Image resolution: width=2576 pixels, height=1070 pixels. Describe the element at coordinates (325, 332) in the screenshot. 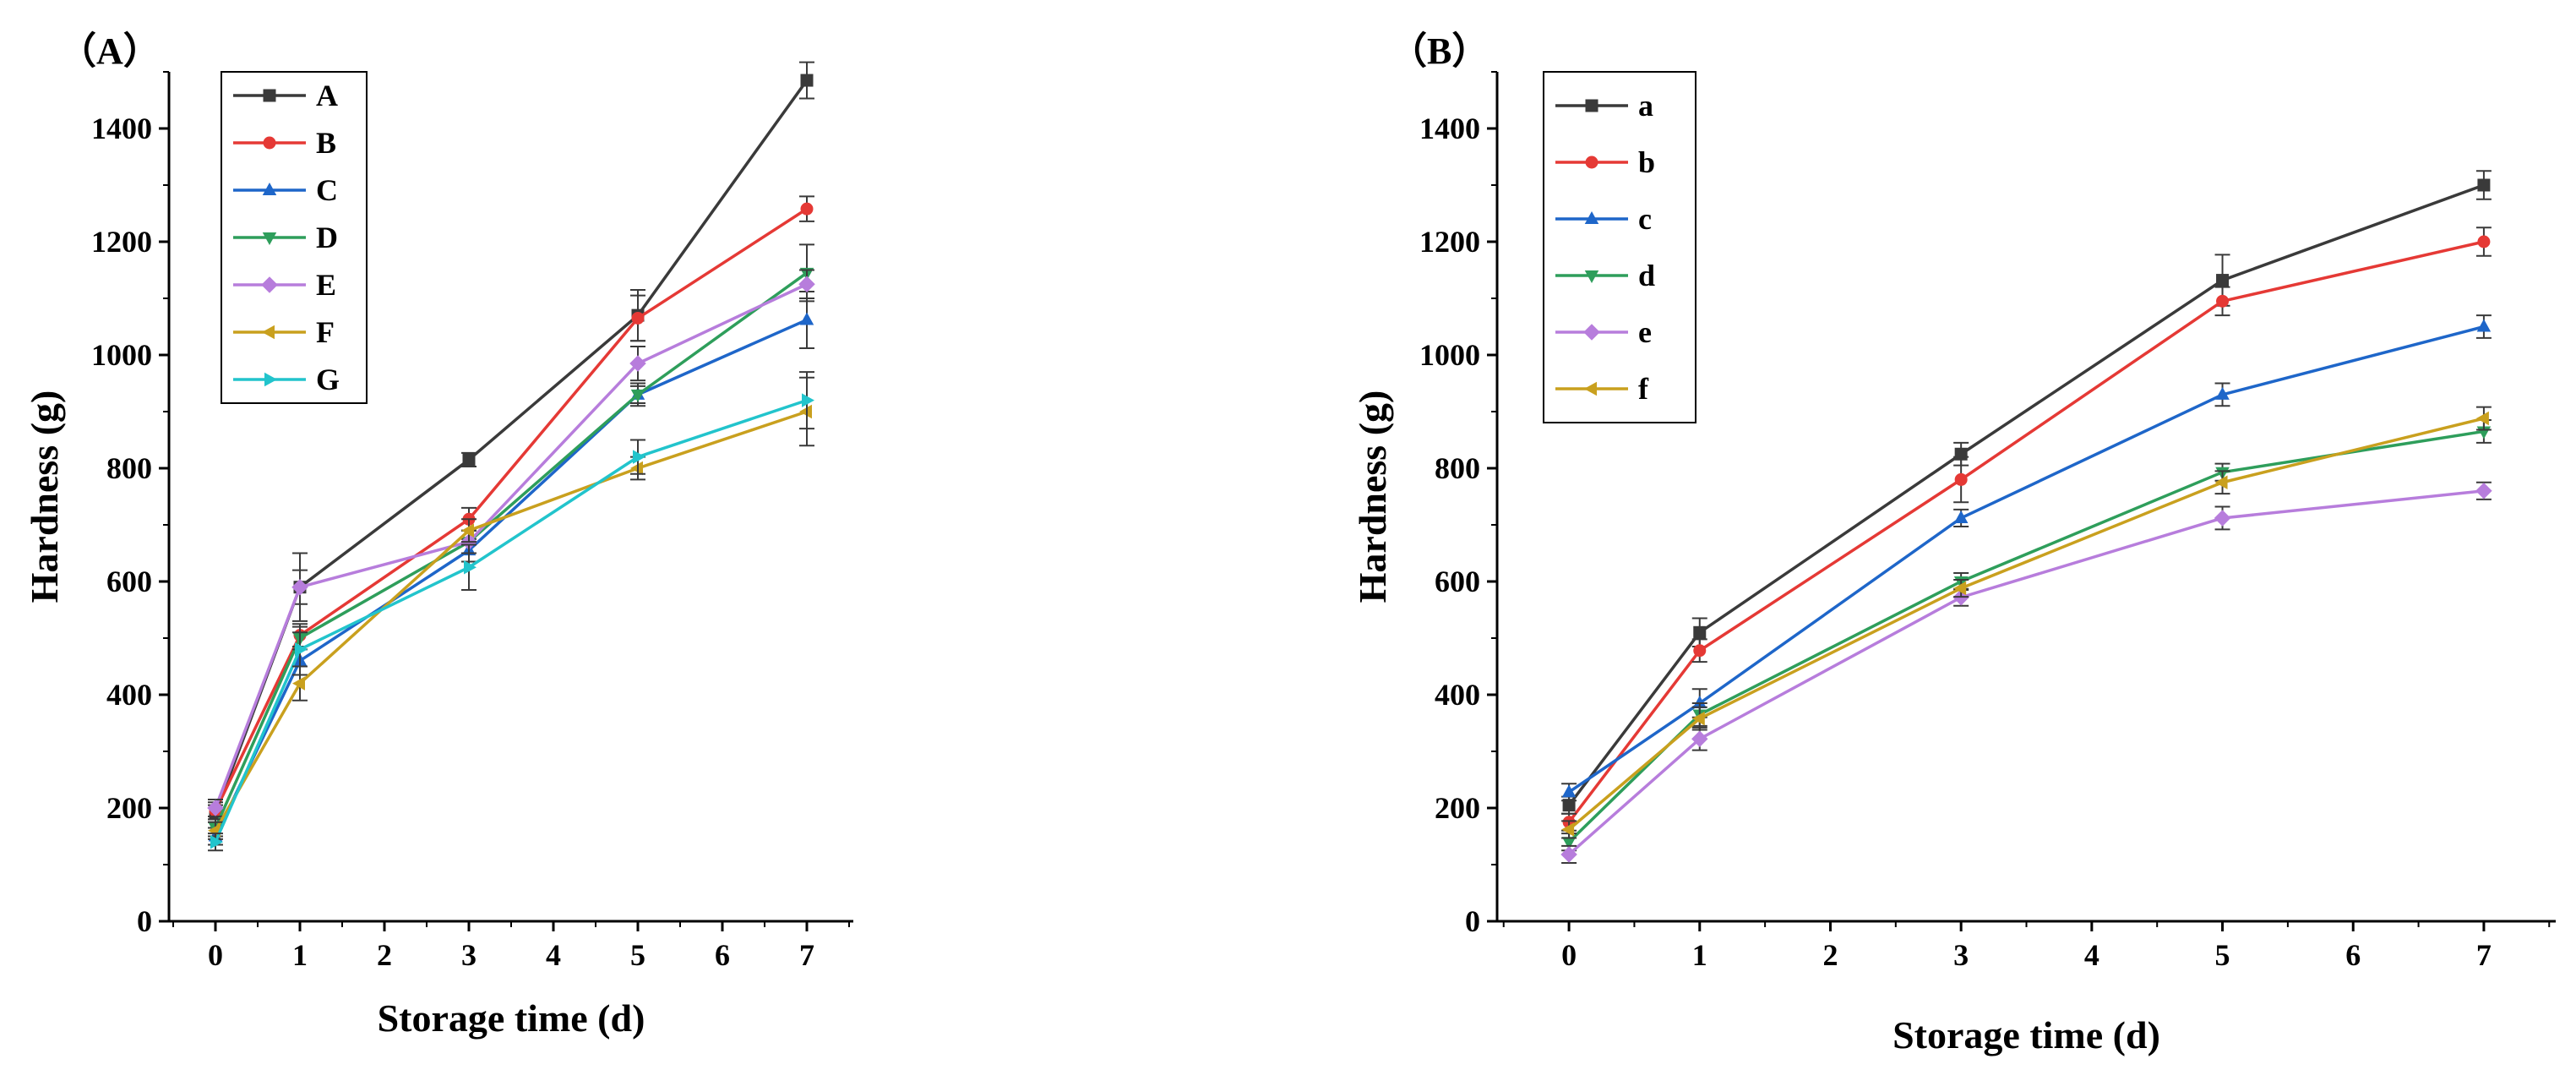

I see `legend-label: F` at that location.